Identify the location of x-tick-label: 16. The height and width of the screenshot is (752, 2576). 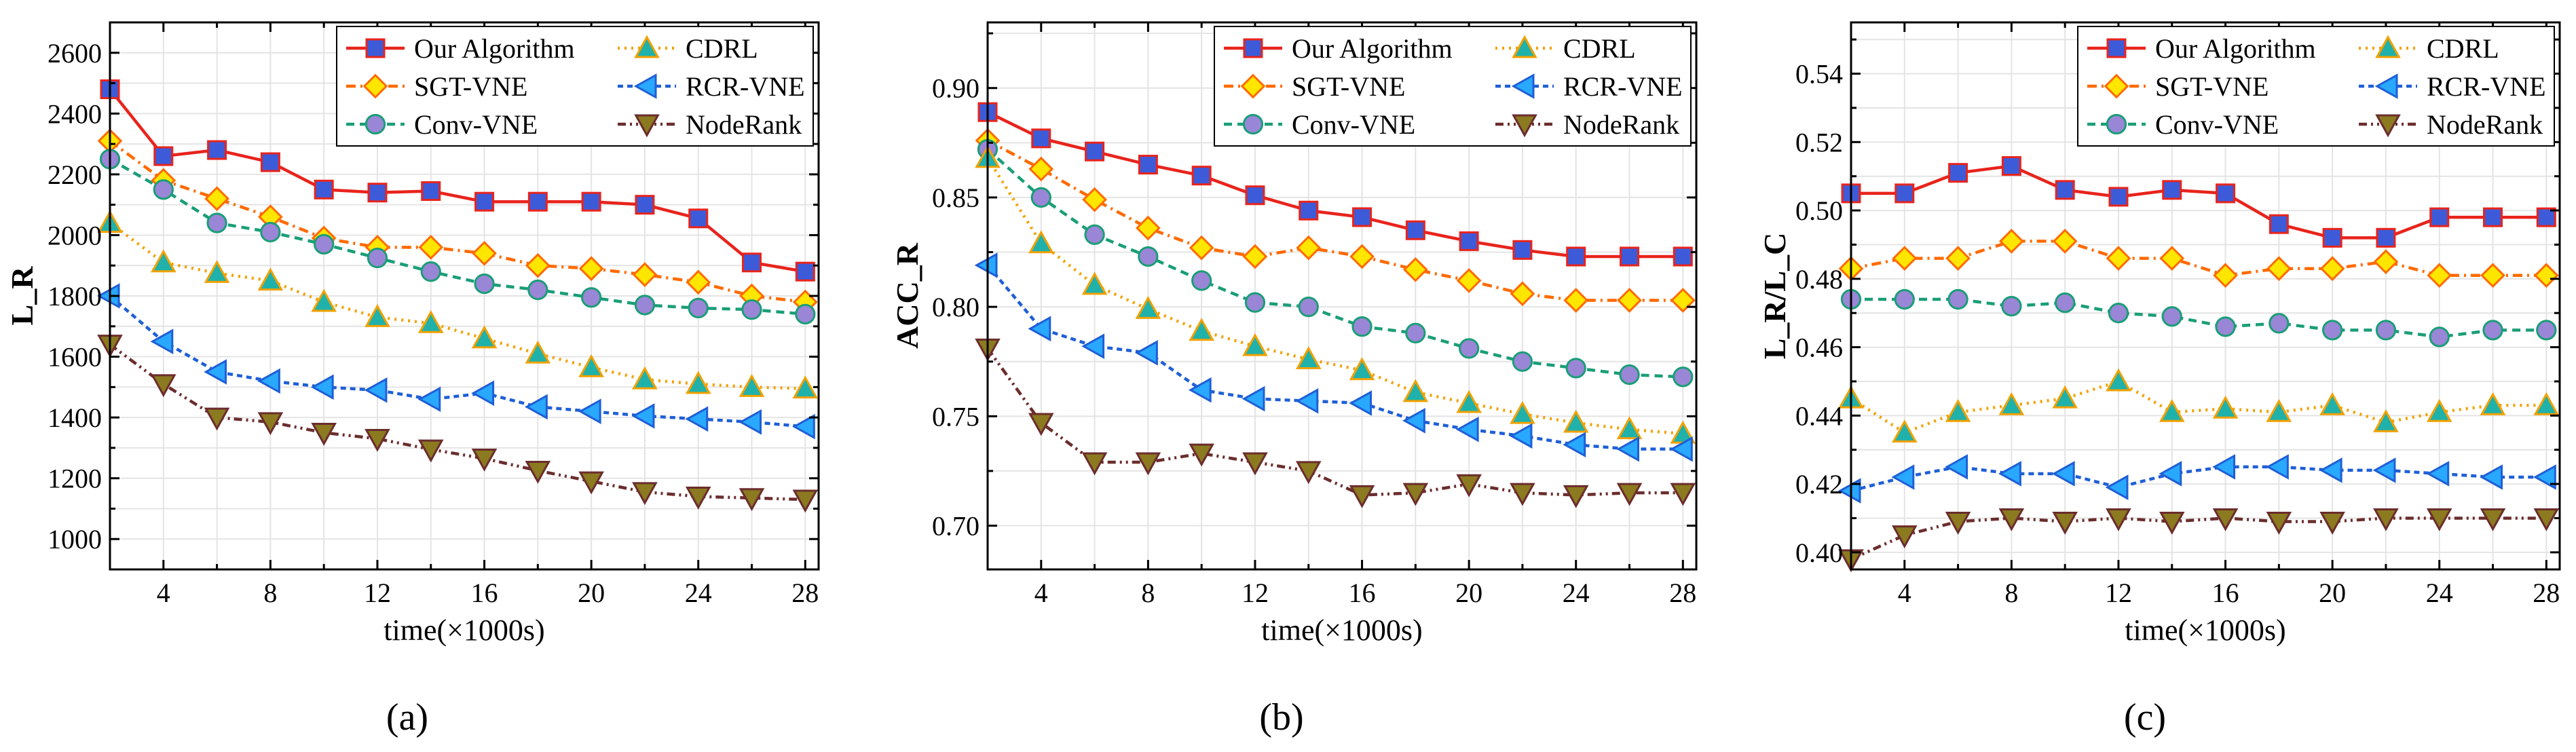
(1363, 593).